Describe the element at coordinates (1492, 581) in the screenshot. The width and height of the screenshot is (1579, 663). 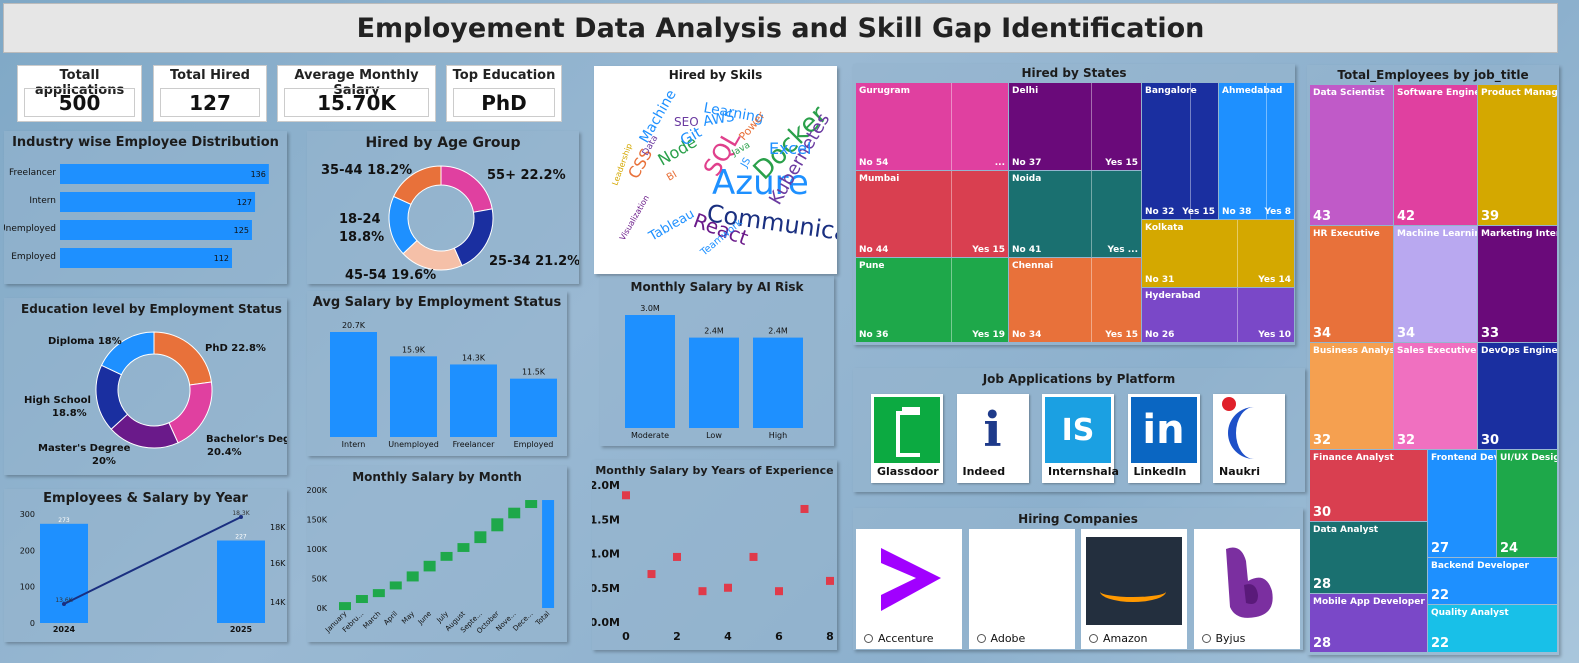
I see `job-title-tile: Backend Developer 22` at that location.